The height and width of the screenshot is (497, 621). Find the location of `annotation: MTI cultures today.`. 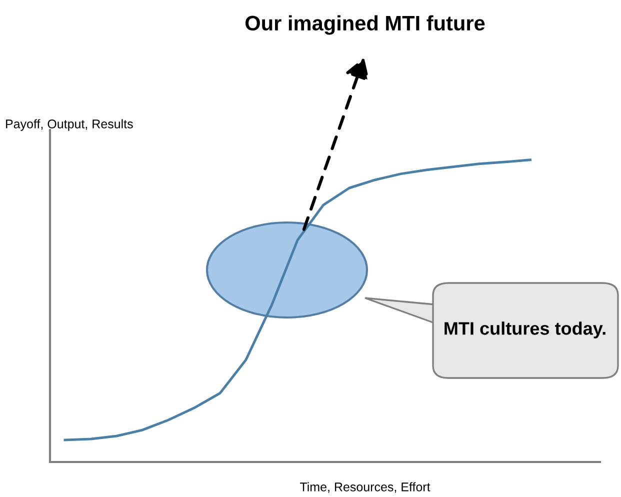

annotation: MTI cultures today. is located at coordinates (525, 330).